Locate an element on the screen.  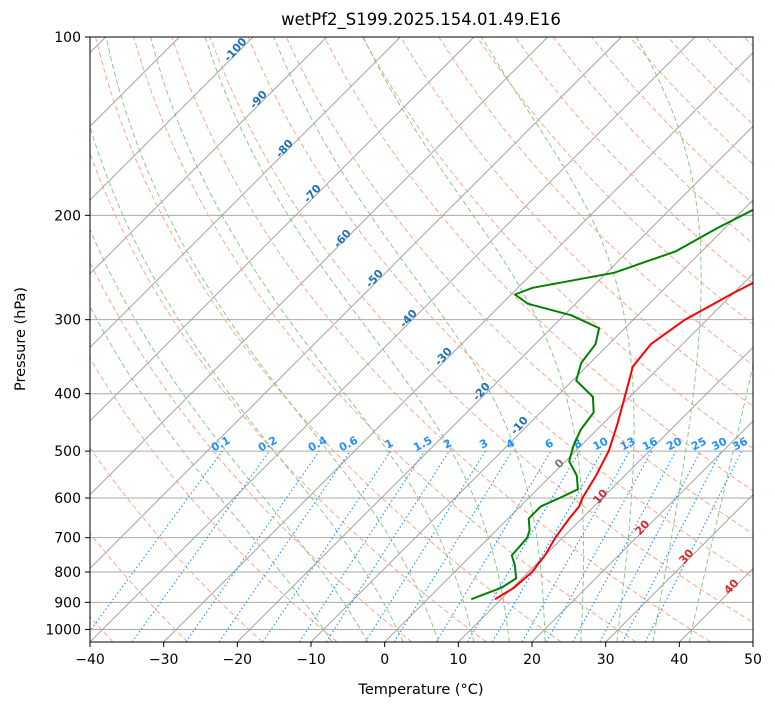
mixing-ratio-label: 20 is located at coordinates (674, 443).